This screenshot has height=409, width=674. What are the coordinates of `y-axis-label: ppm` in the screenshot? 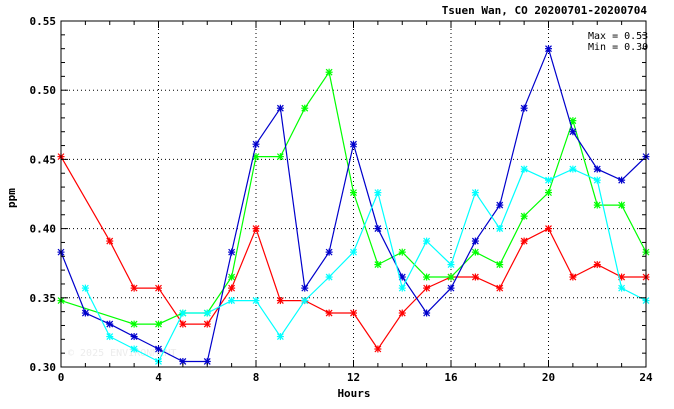 It's located at (11, 198).